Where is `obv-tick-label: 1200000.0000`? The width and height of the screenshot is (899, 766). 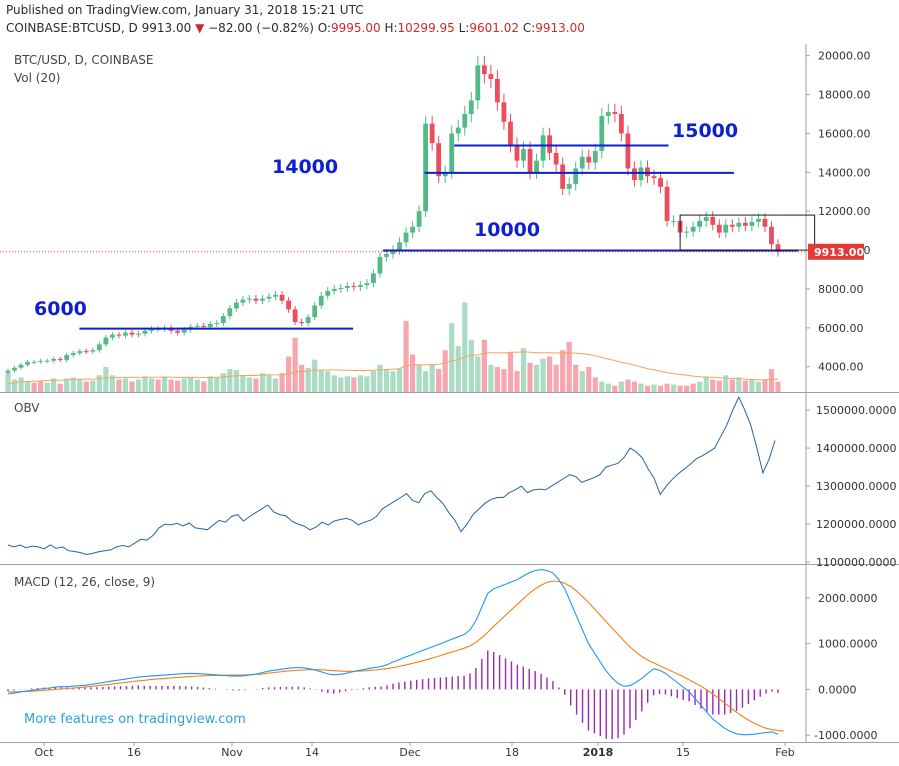 obv-tick-label: 1200000.0000 is located at coordinates (856, 524).